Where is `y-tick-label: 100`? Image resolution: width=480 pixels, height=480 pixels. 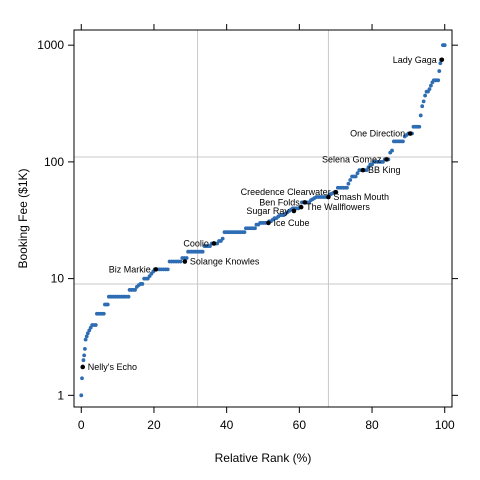
y-tick-label: 100 is located at coordinates (54, 162).